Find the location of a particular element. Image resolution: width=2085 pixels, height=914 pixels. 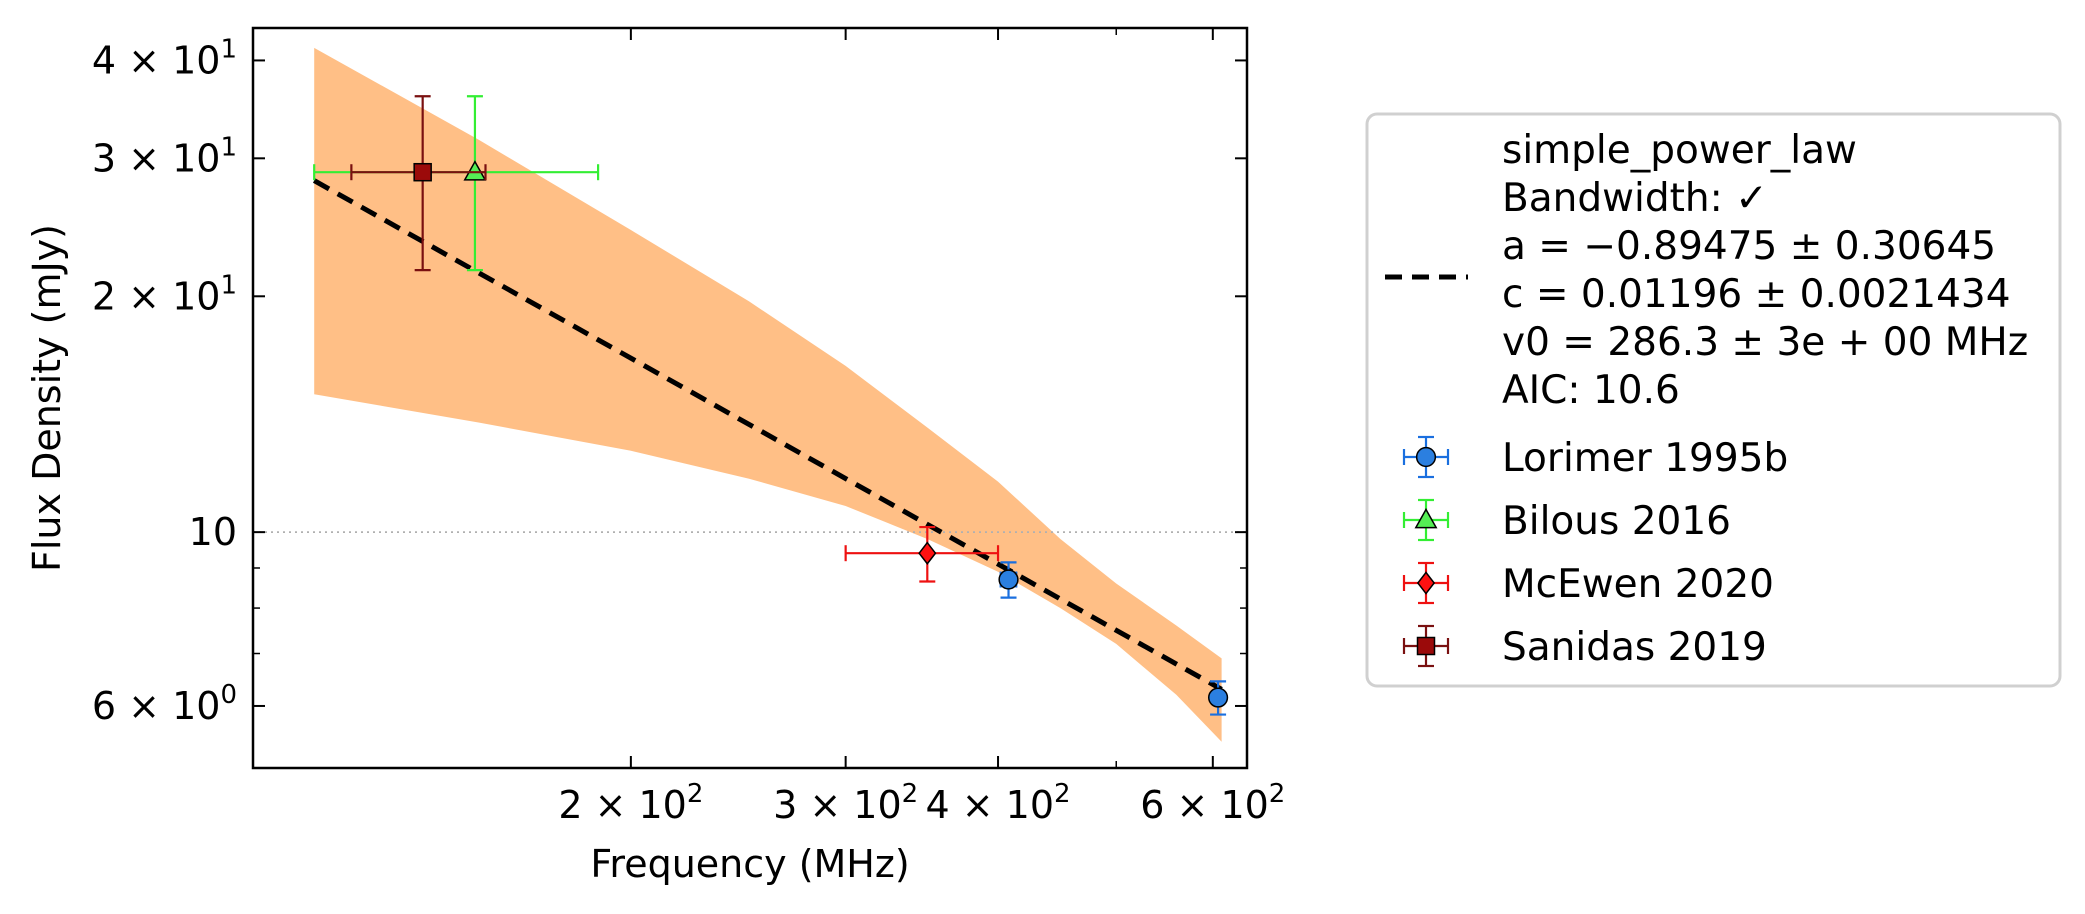

legend-bilous-2016-label: Bilous 2016 is located at coordinates (1616, 521).